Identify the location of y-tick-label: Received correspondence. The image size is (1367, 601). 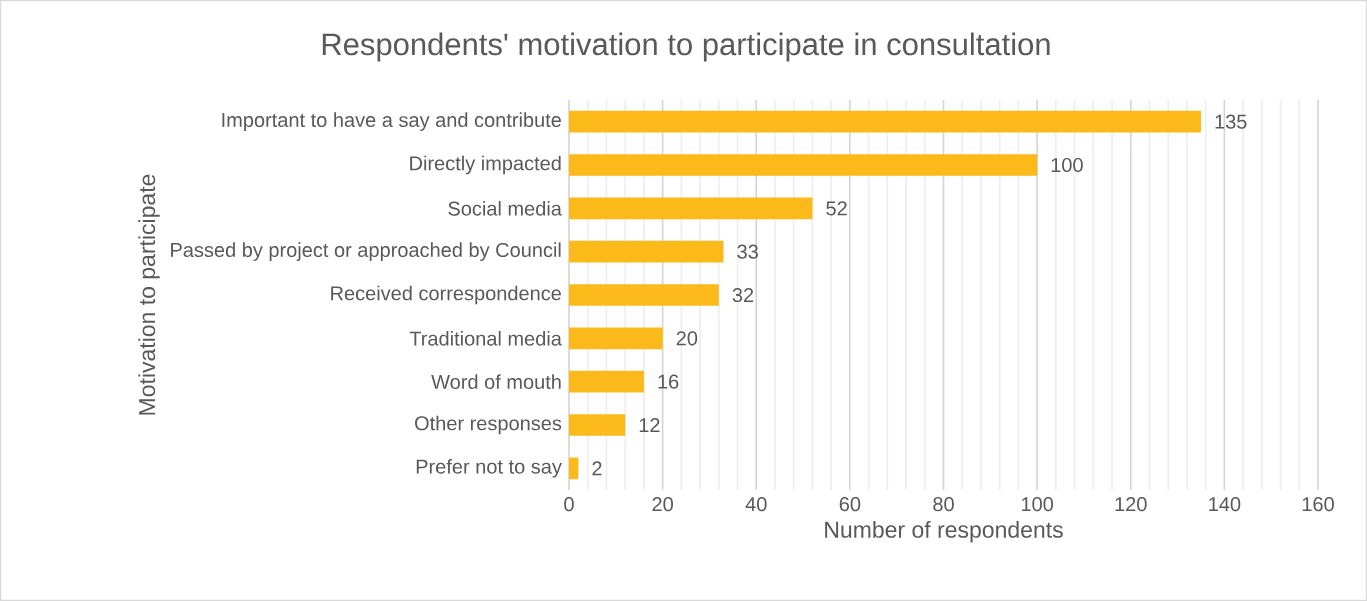
(446, 295).